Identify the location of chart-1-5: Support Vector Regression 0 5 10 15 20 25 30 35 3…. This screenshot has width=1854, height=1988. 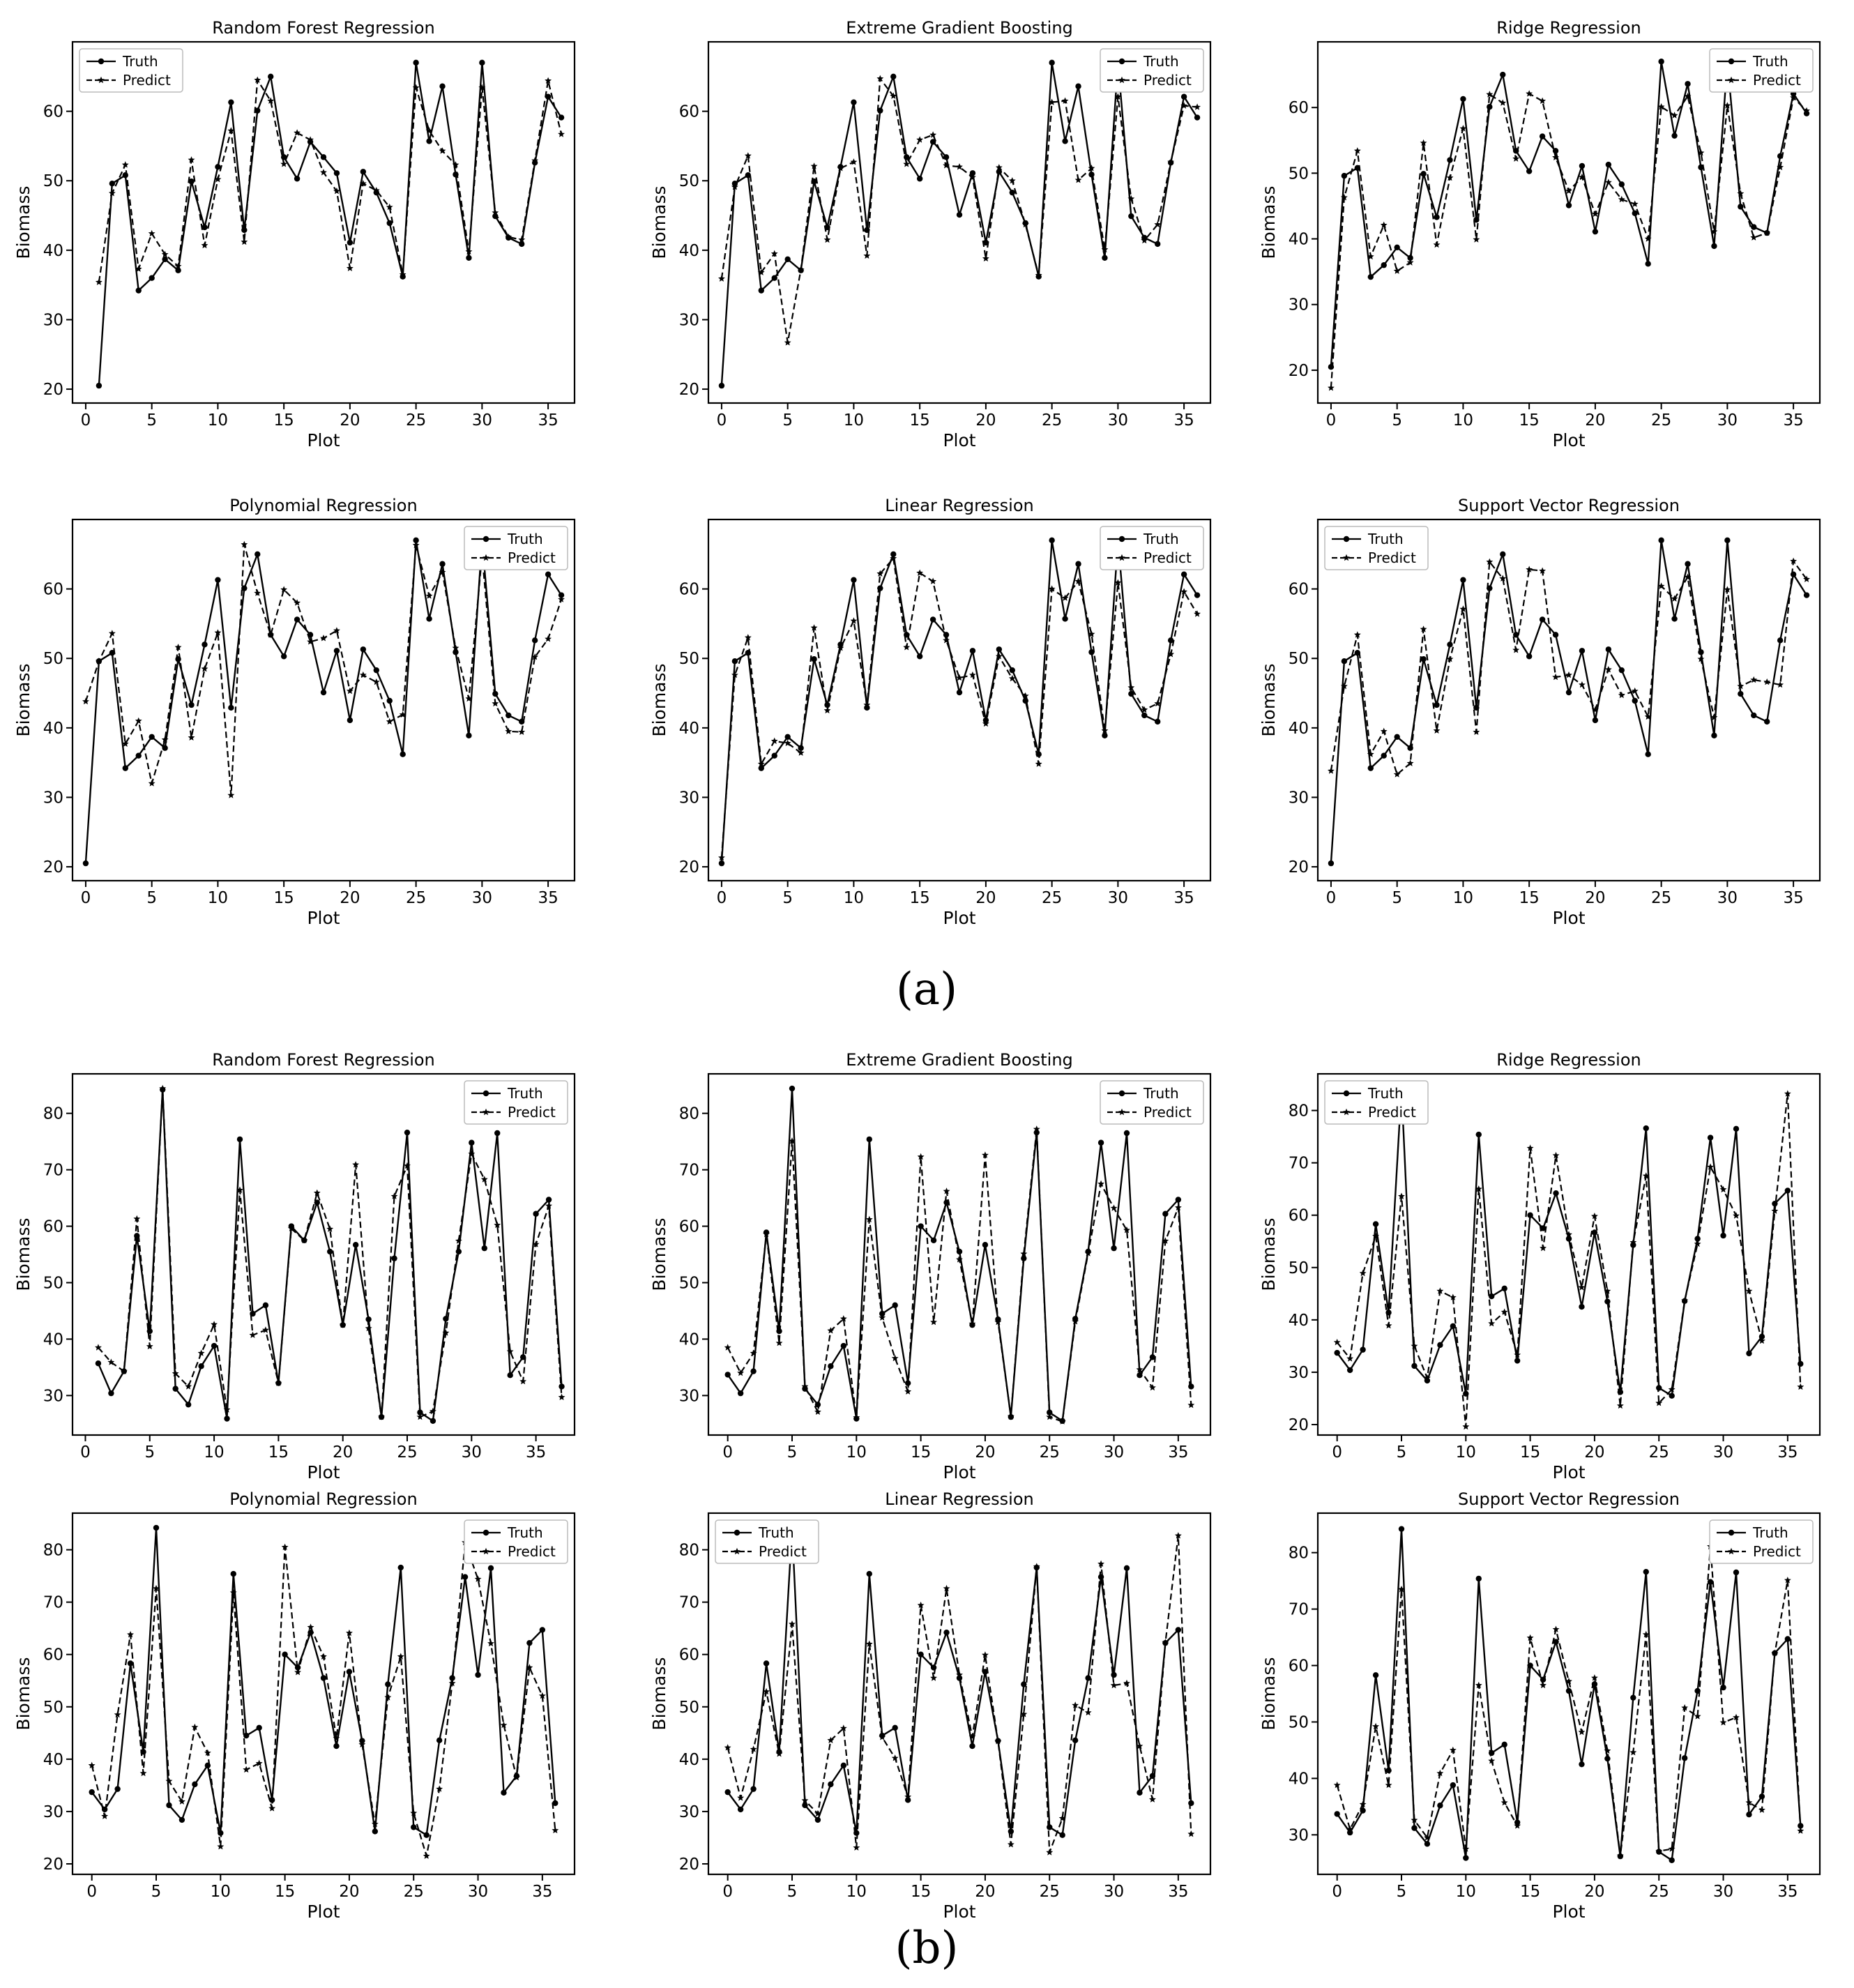
(1540, 1705).